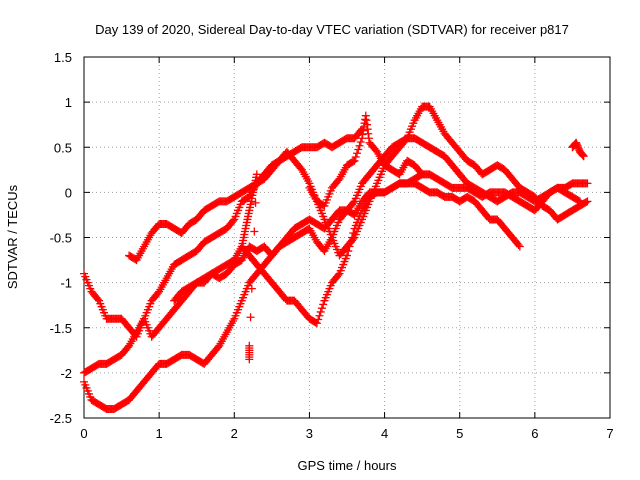 The image size is (640, 480). I want to click on x-tick-label: 5, so click(459, 433).